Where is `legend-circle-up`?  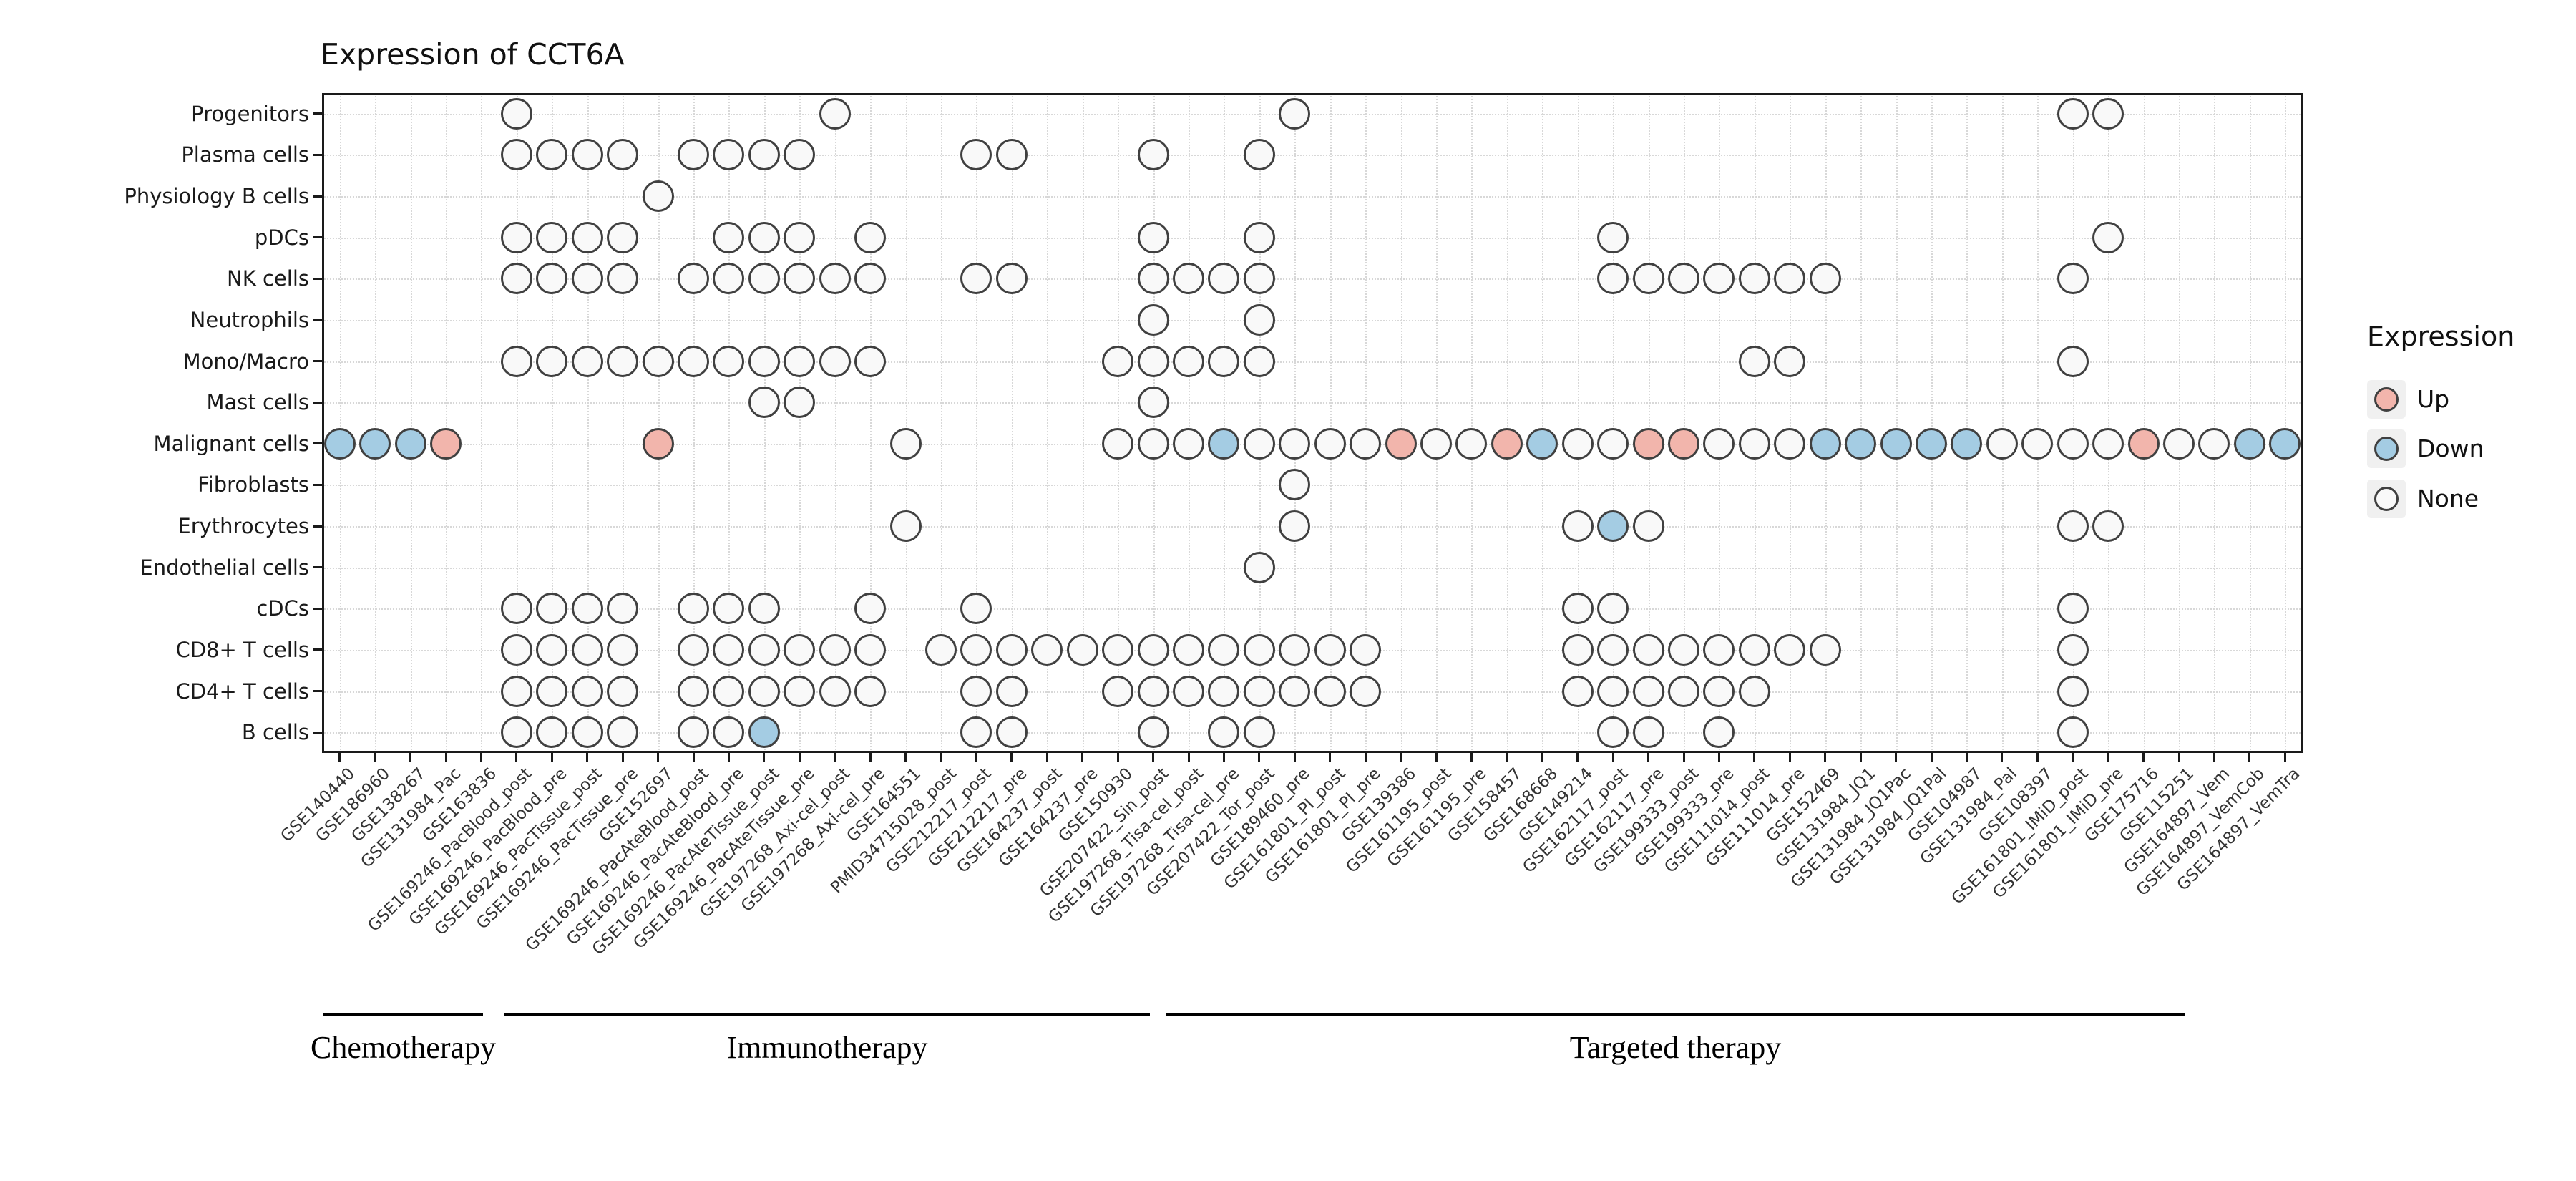
legend-circle-up is located at coordinates (2386, 399).